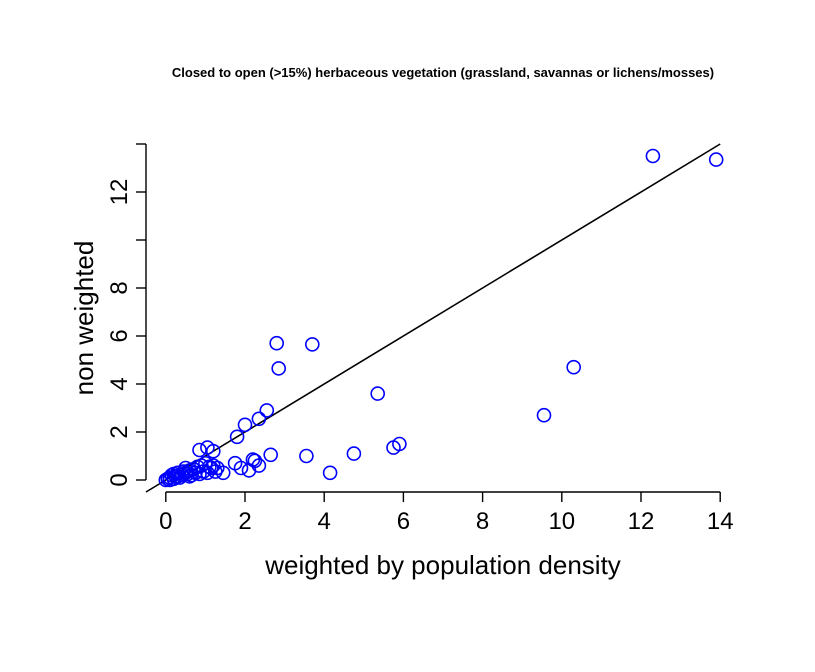  What do you see at coordinates (119, 479) in the screenshot?
I see `y-tick-label: 0` at bounding box center [119, 479].